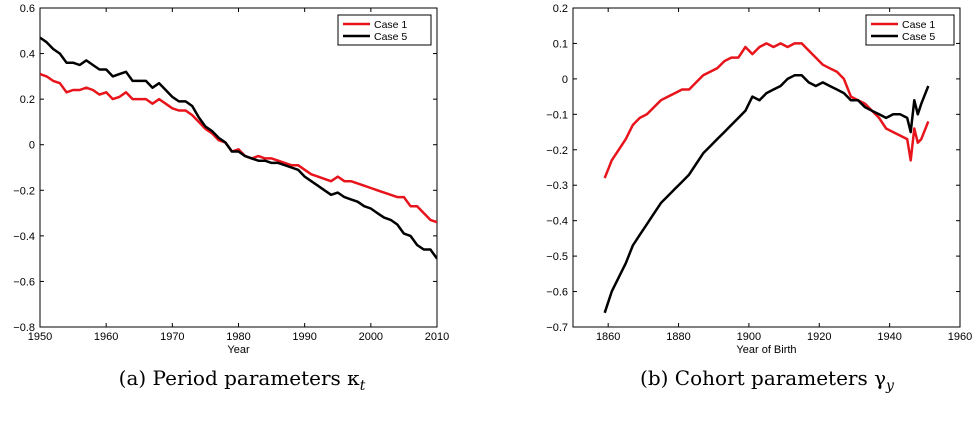 The width and height of the screenshot is (977, 421). Describe the element at coordinates (766, 350) in the screenshot. I see `x-axis-label: Year of Birth` at that location.